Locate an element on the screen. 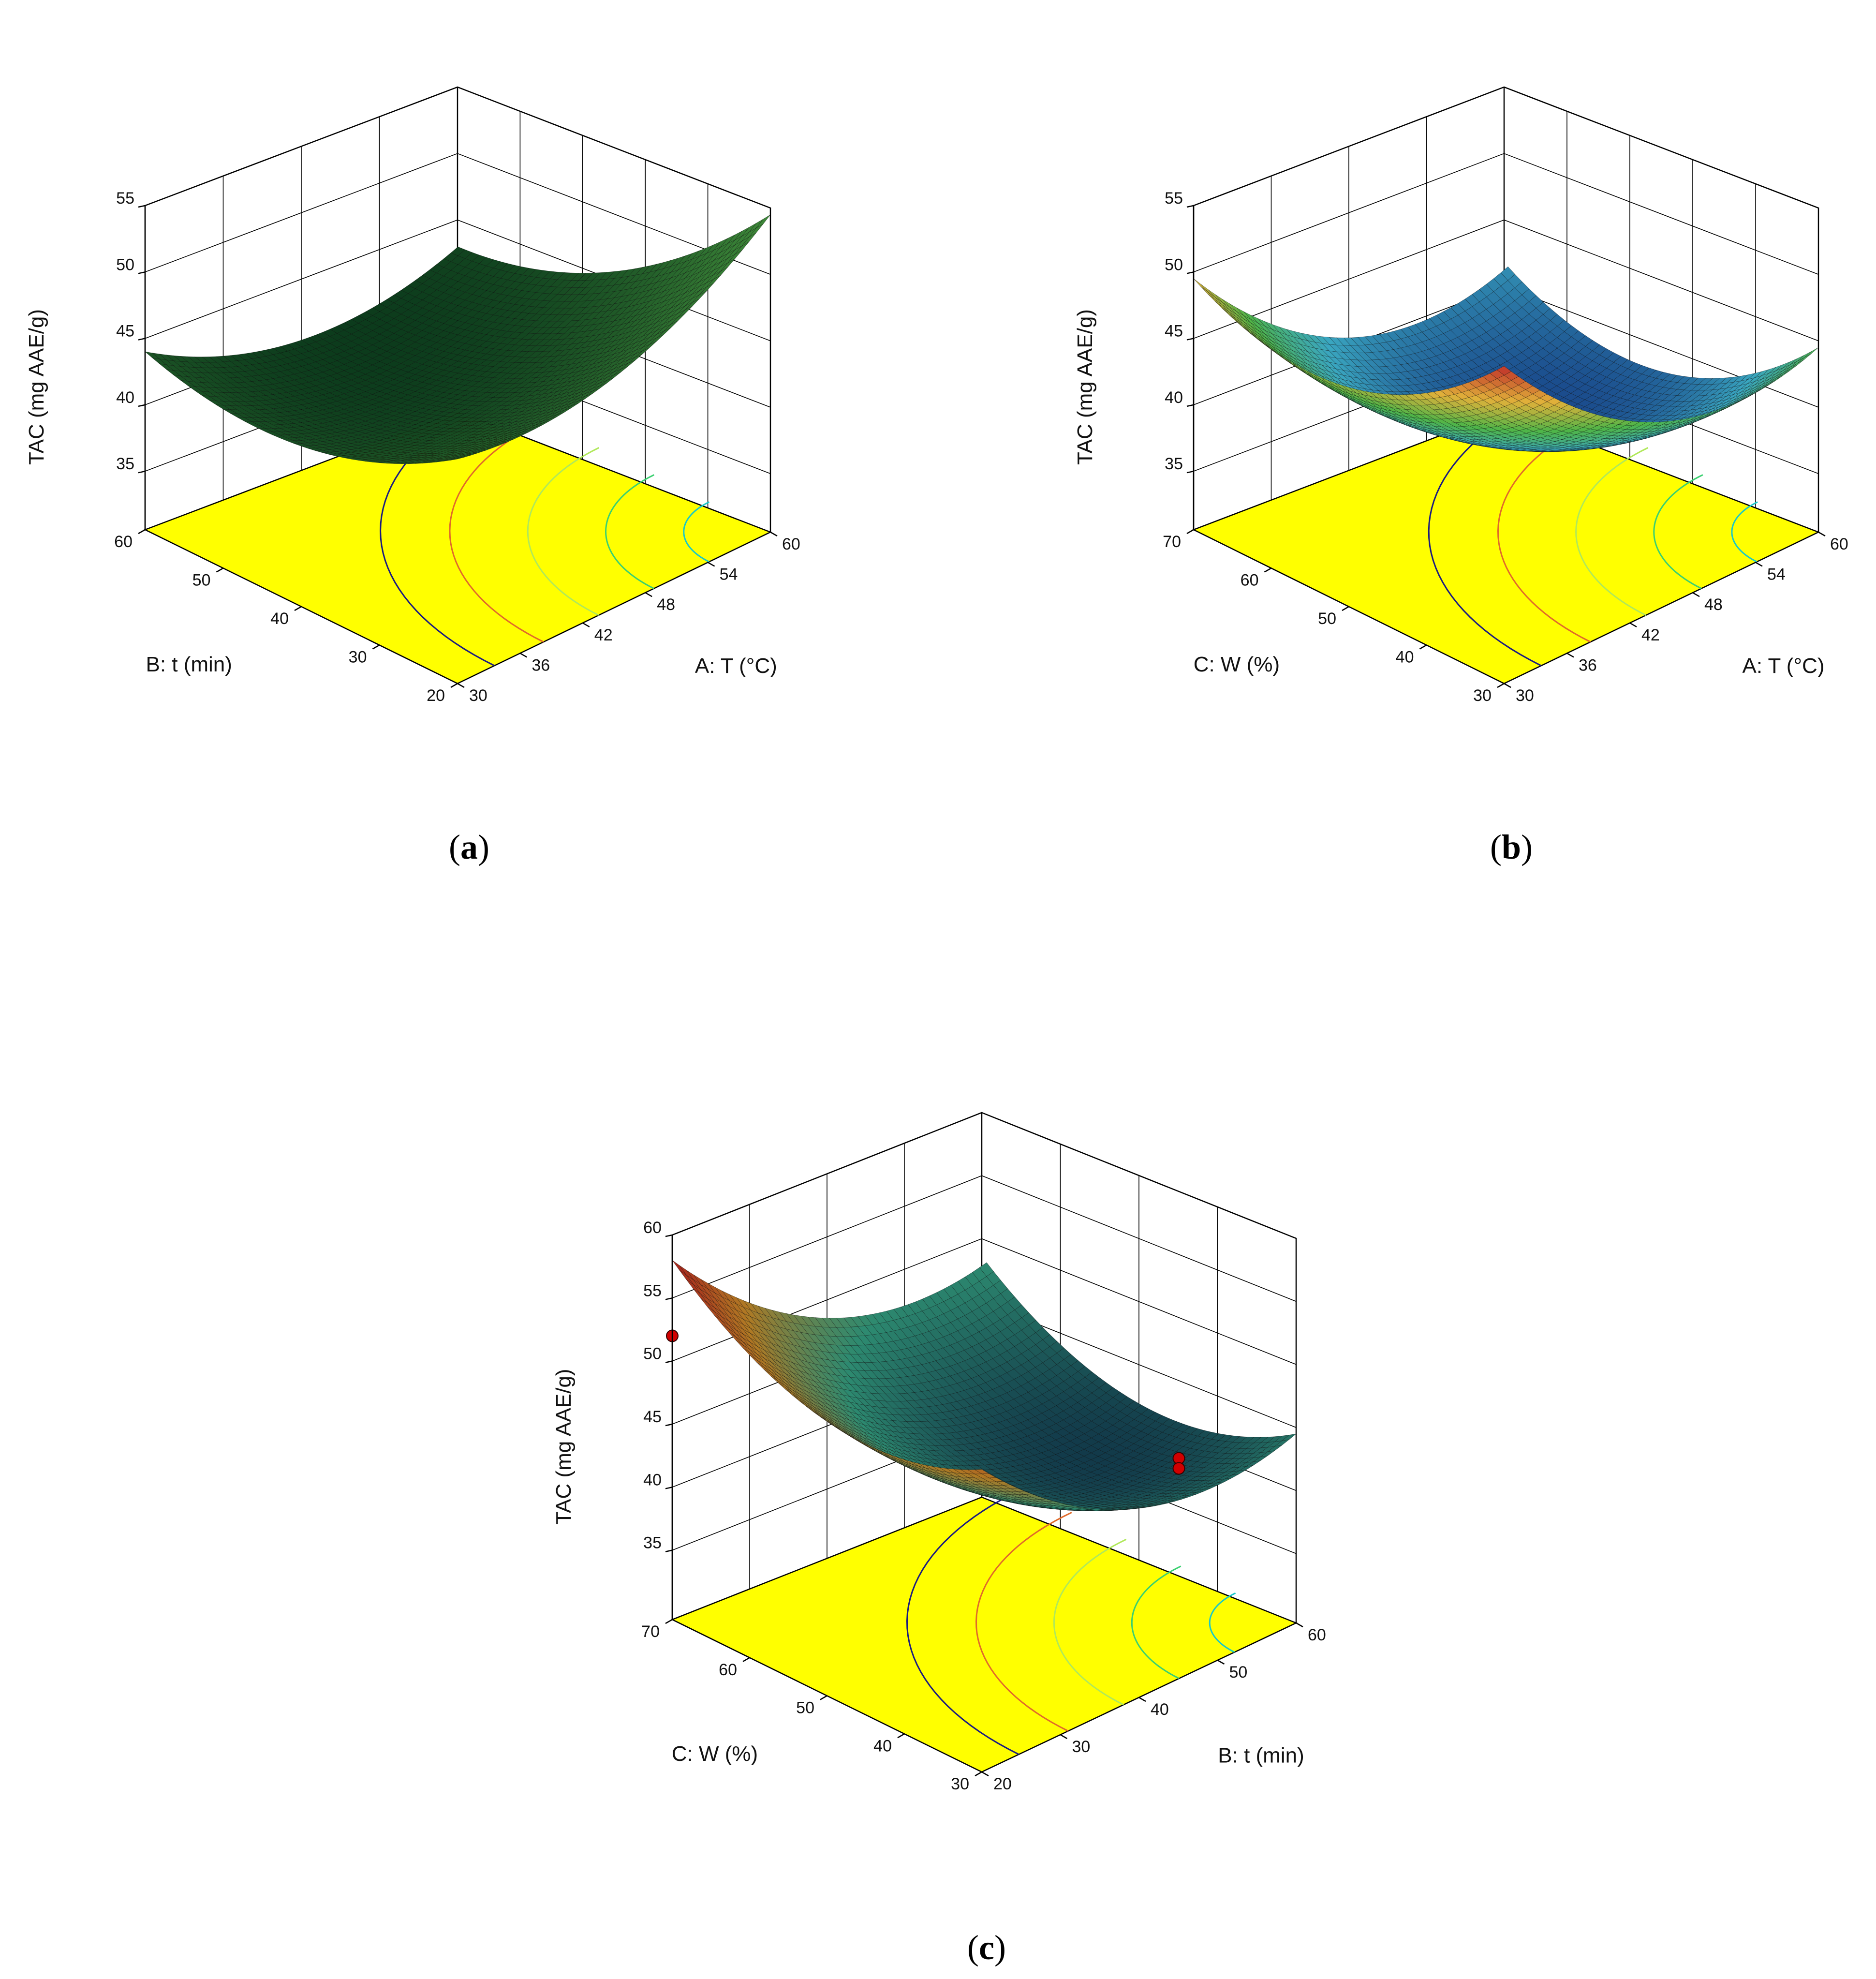 The width and height of the screenshot is (1876, 1979). y-tick-label: 50 is located at coordinates (201, 580).